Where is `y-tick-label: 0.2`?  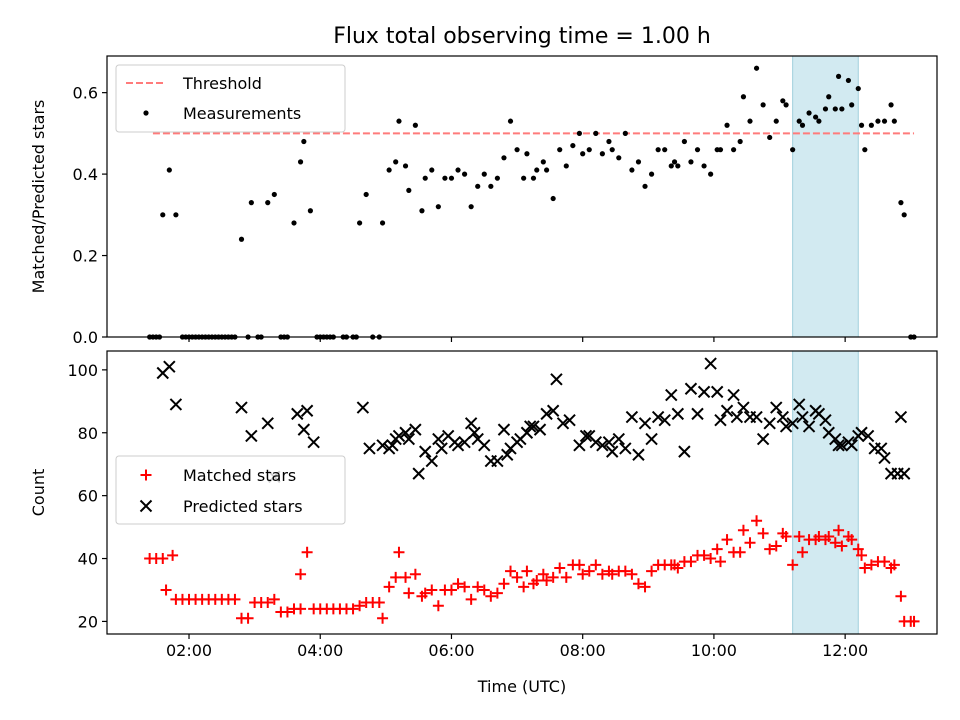
y-tick-label: 0.2 is located at coordinates (85, 256).